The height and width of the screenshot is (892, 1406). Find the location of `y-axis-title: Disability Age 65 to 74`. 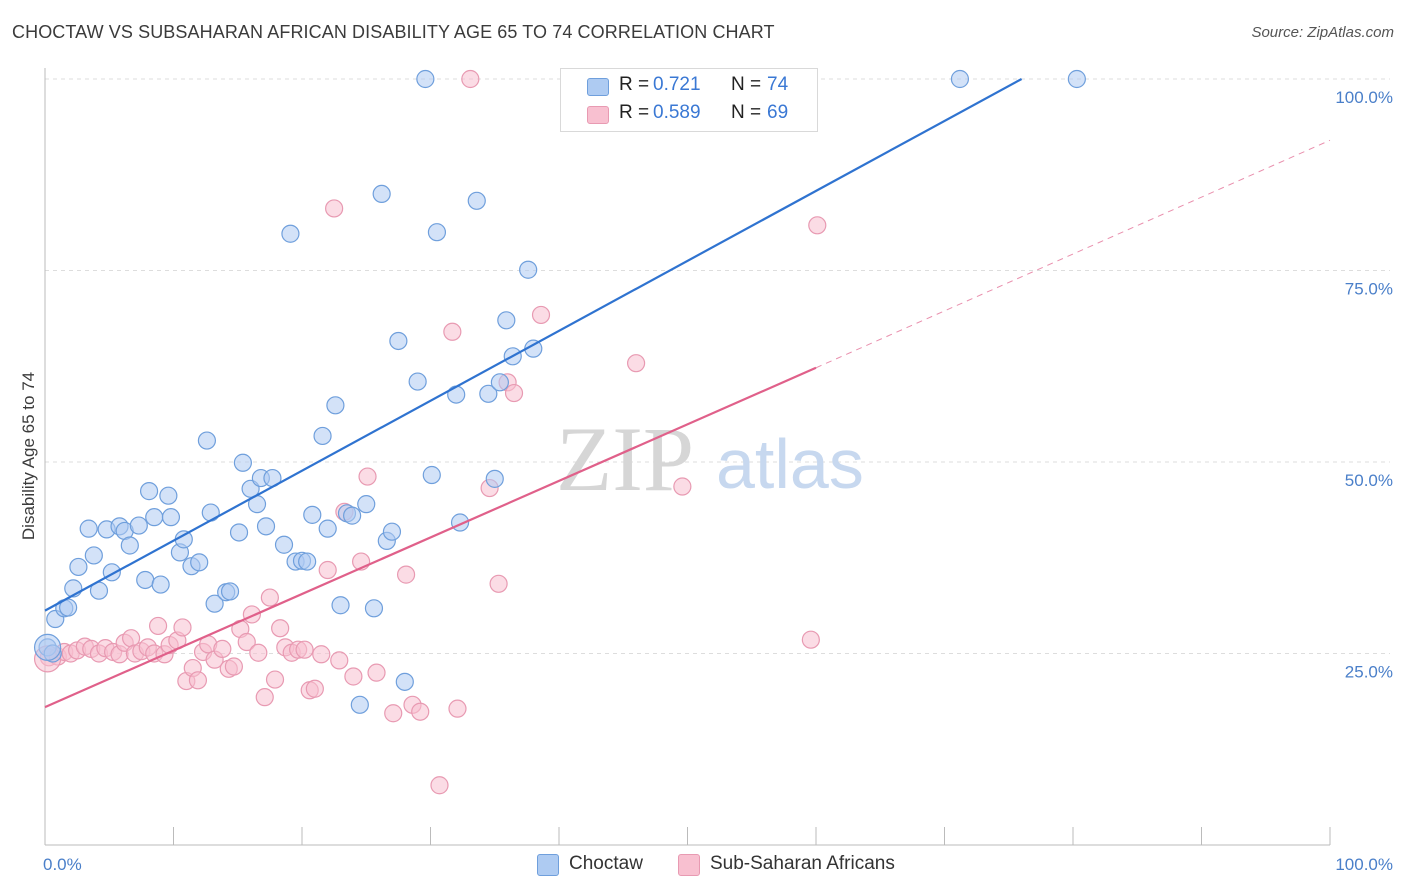

y-axis-title: Disability Age 65 to 74 is located at coordinates (28, 456).